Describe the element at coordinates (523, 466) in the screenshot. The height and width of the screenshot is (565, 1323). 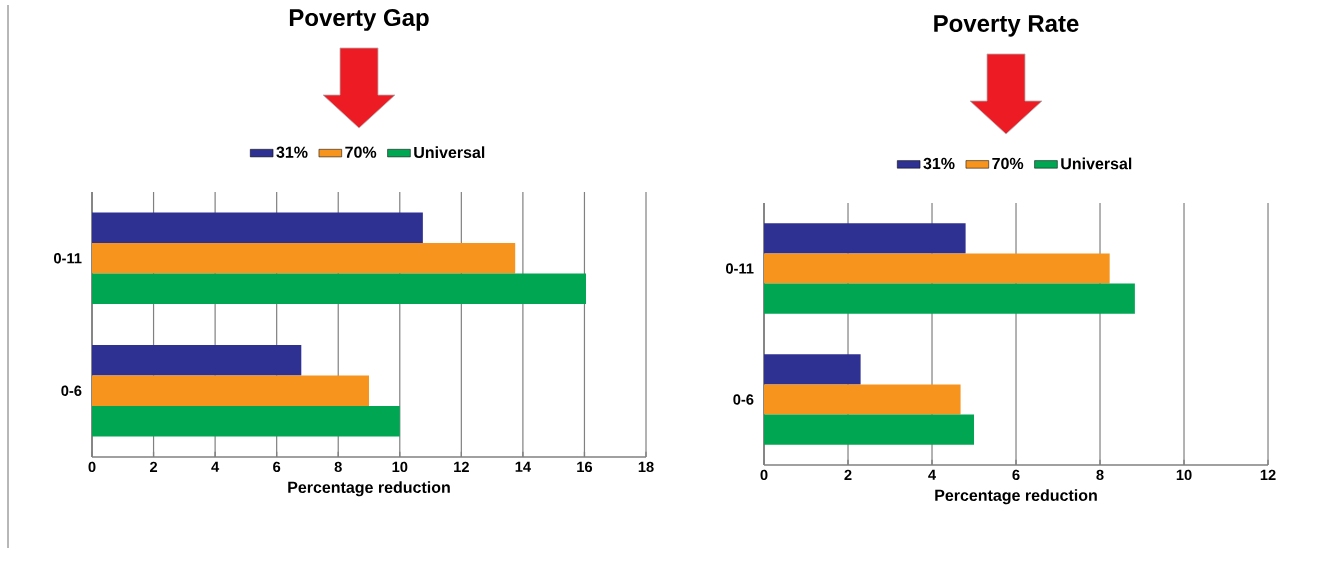
I see `x-tick-label: 14` at that location.